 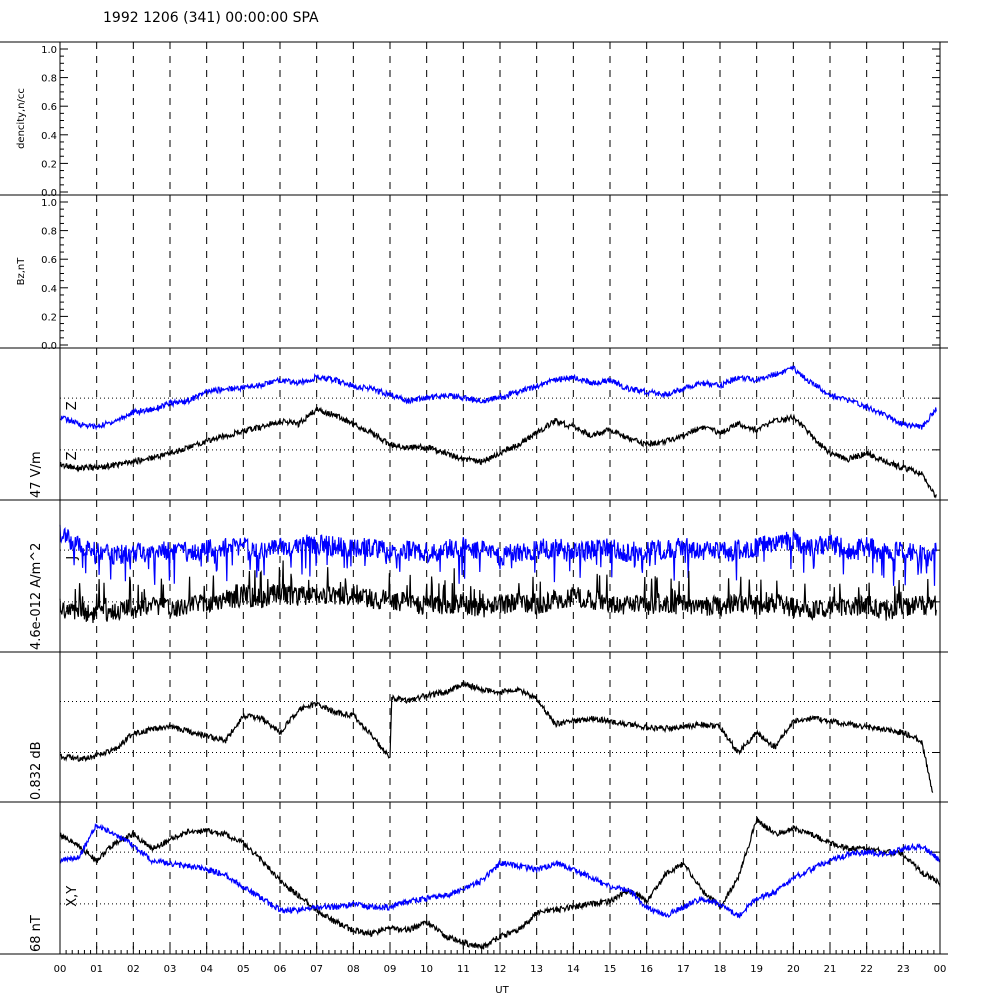 I want to click on y-axis-label: dencity,n/cc, so click(x=21, y=118).